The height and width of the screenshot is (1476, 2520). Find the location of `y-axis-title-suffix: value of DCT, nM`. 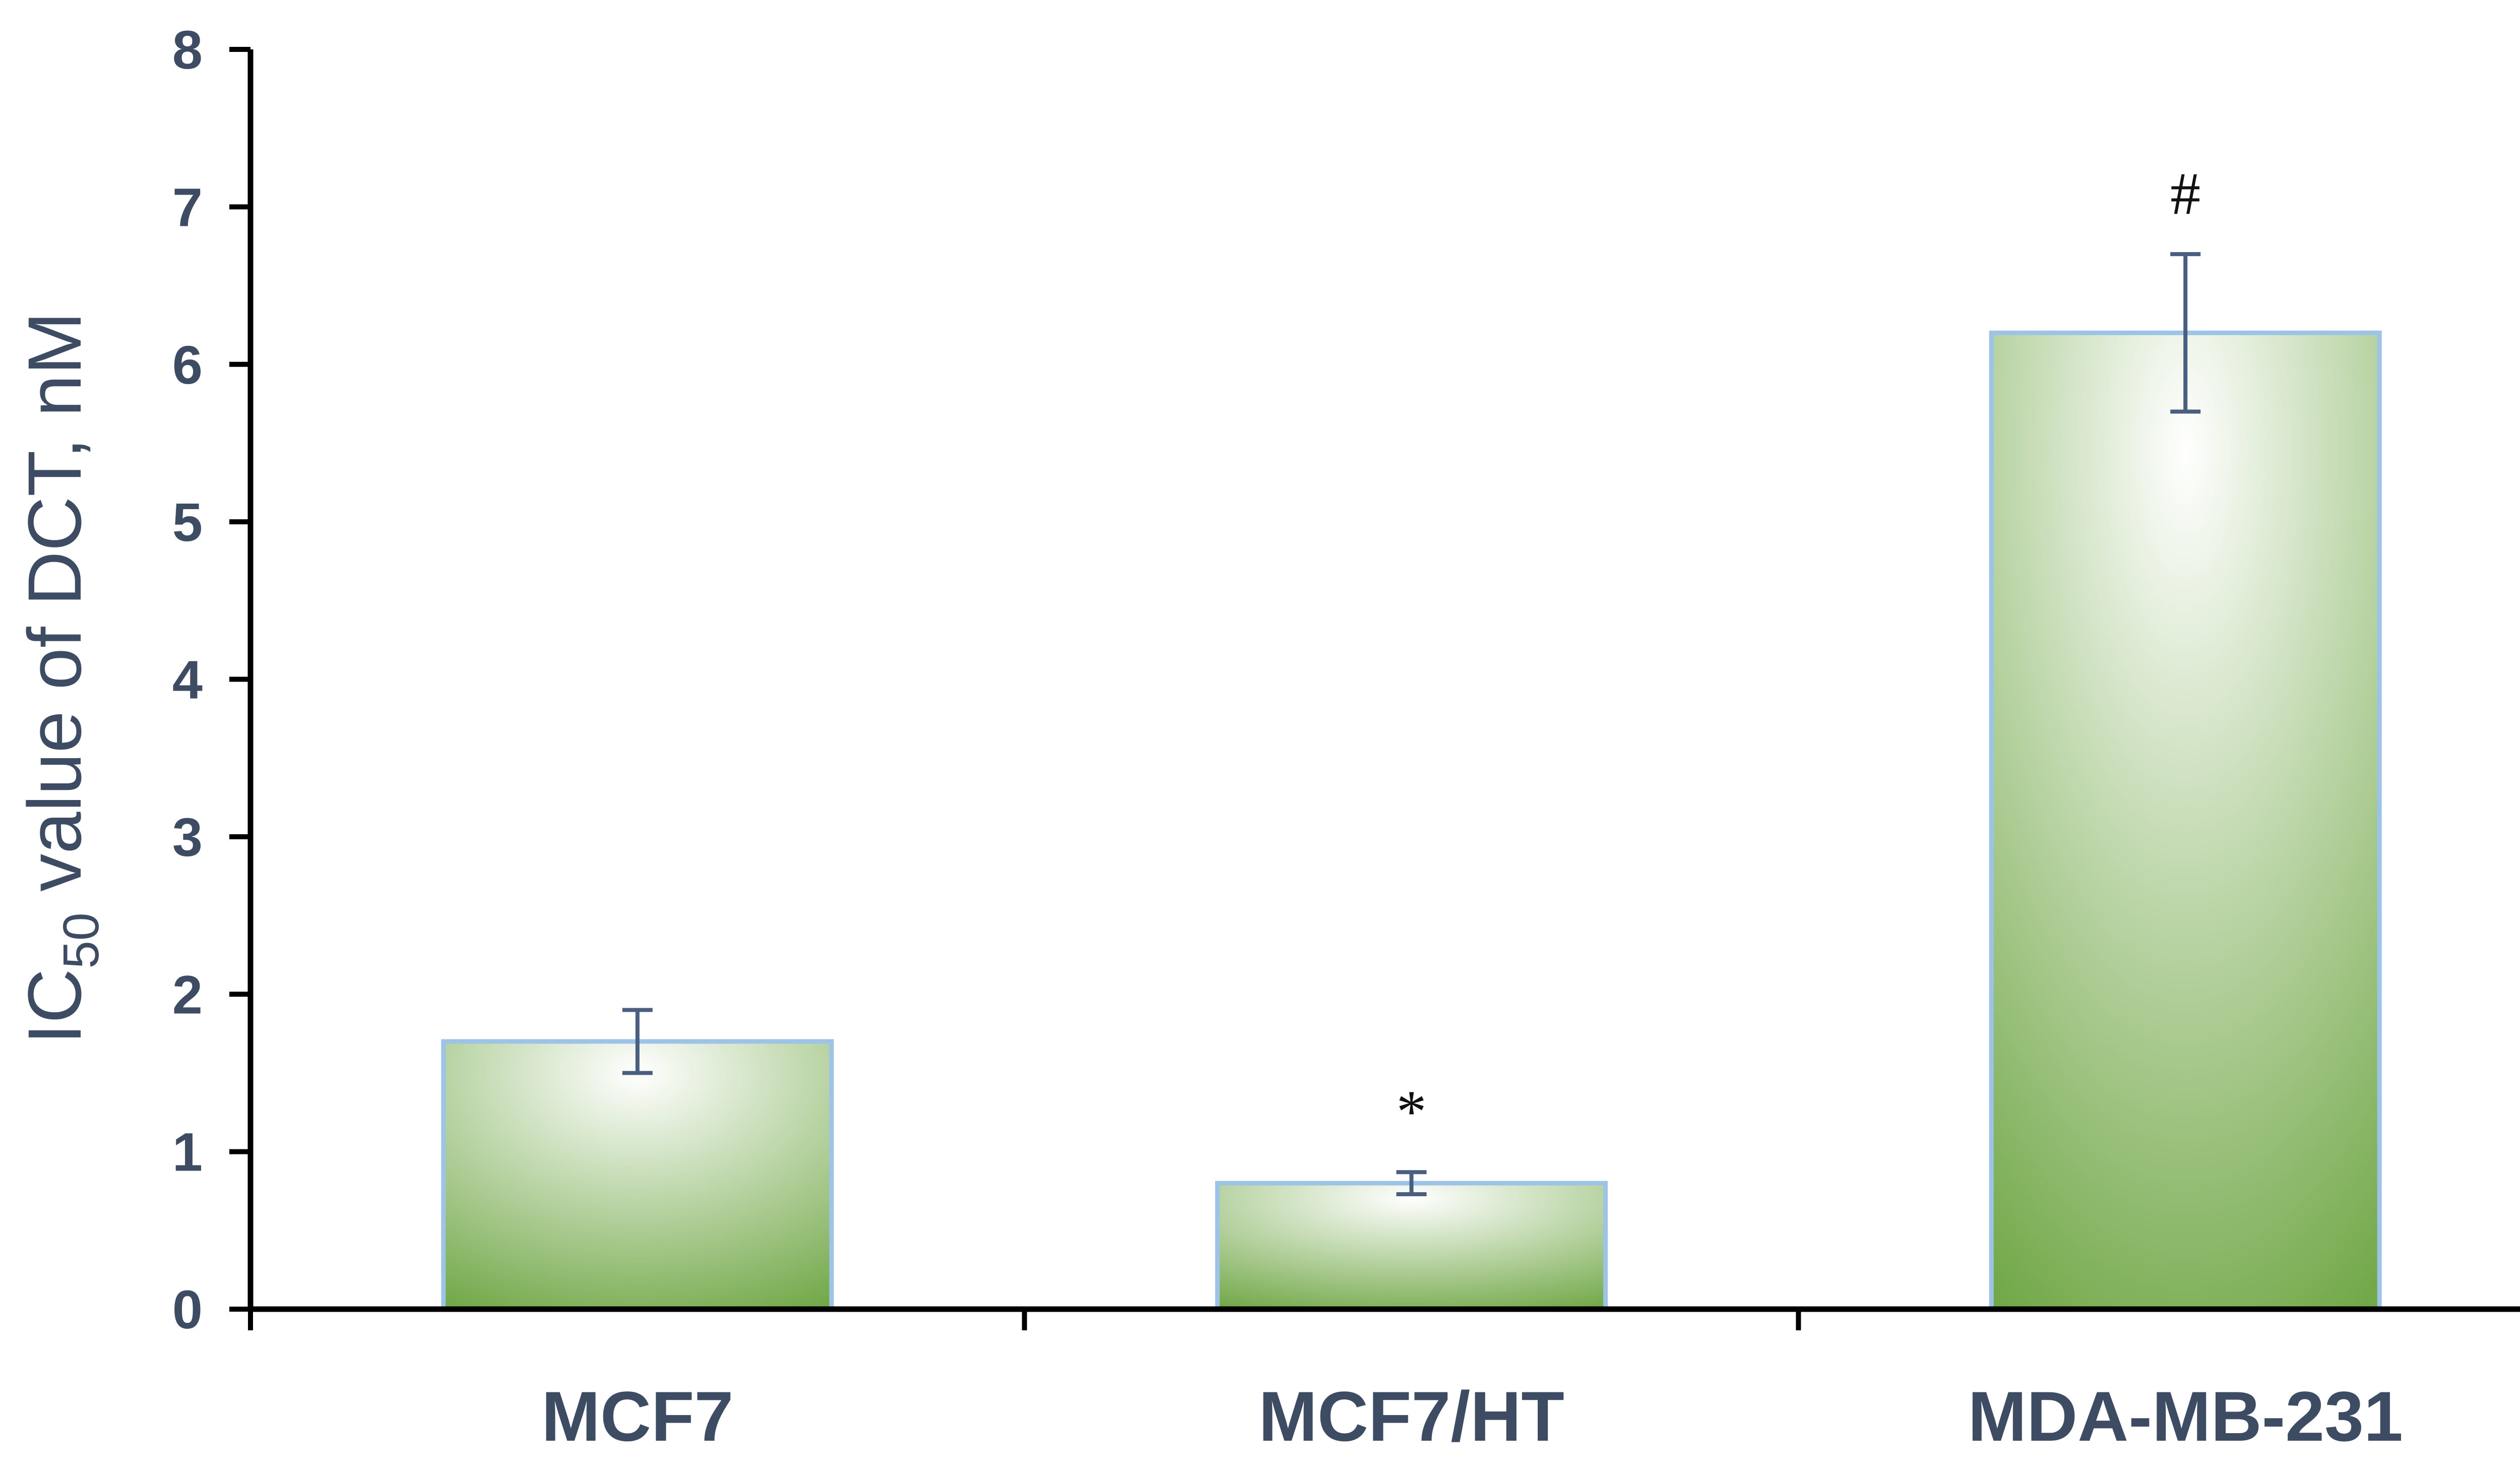

y-axis-title-suffix: value of DCT, nM is located at coordinates (54, 612).